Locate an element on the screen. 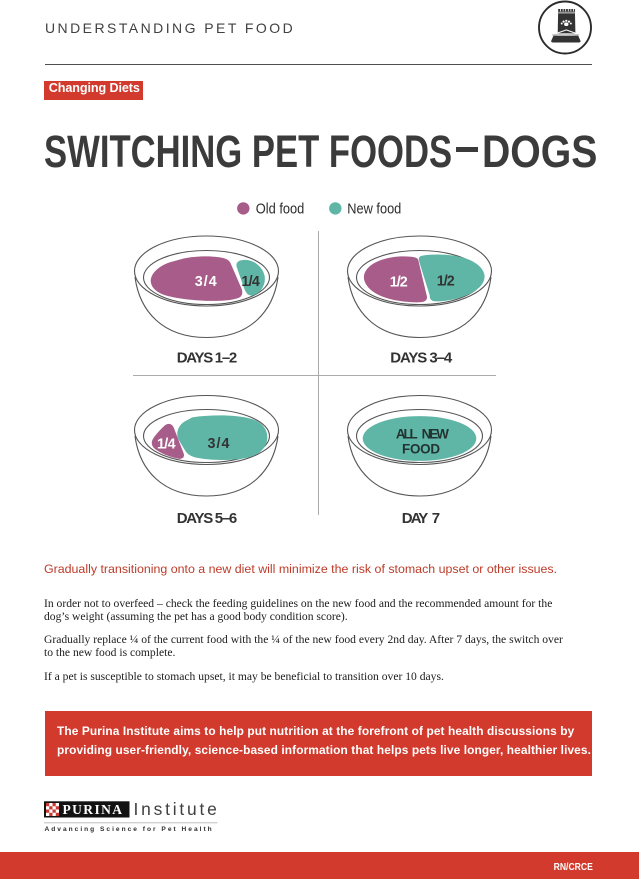 The image size is (639, 879). svg-text: DAYS 5–6 is located at coordinates (207, 518).